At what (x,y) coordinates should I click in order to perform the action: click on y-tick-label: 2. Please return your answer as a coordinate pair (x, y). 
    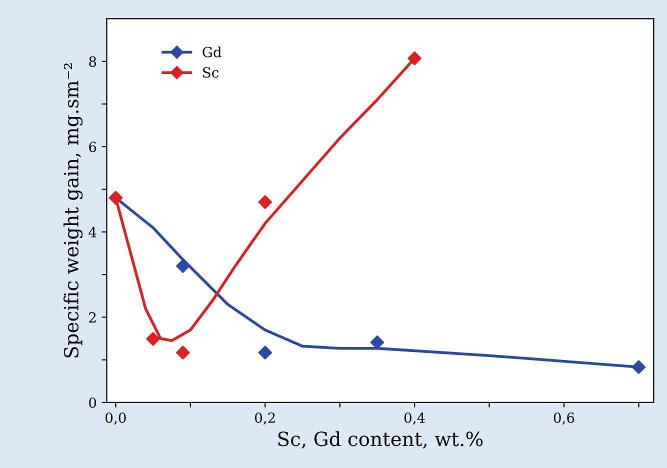
    Looking at the image, I should click on (92, 317).